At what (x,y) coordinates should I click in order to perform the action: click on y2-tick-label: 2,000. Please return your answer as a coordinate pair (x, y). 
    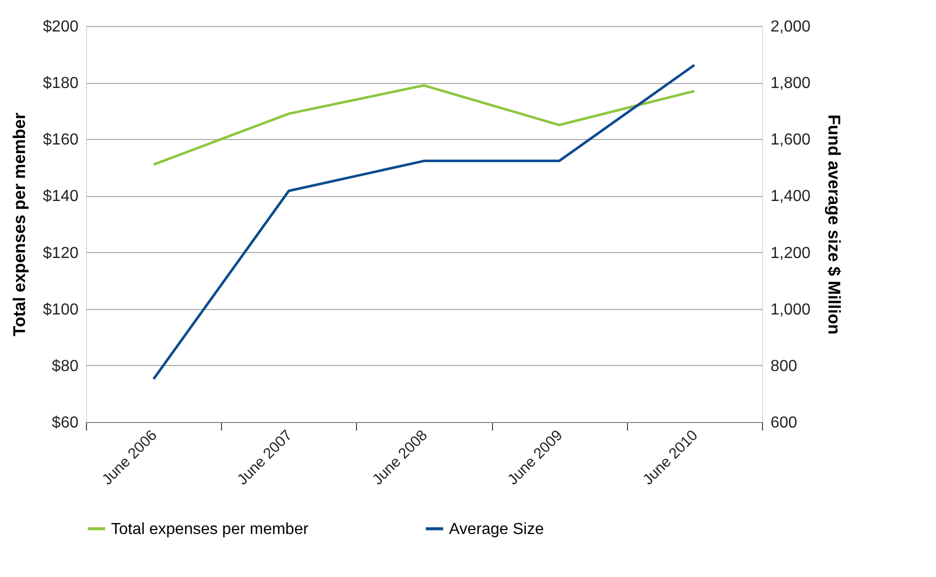
    Looking at the image, I should click on (790, 27).